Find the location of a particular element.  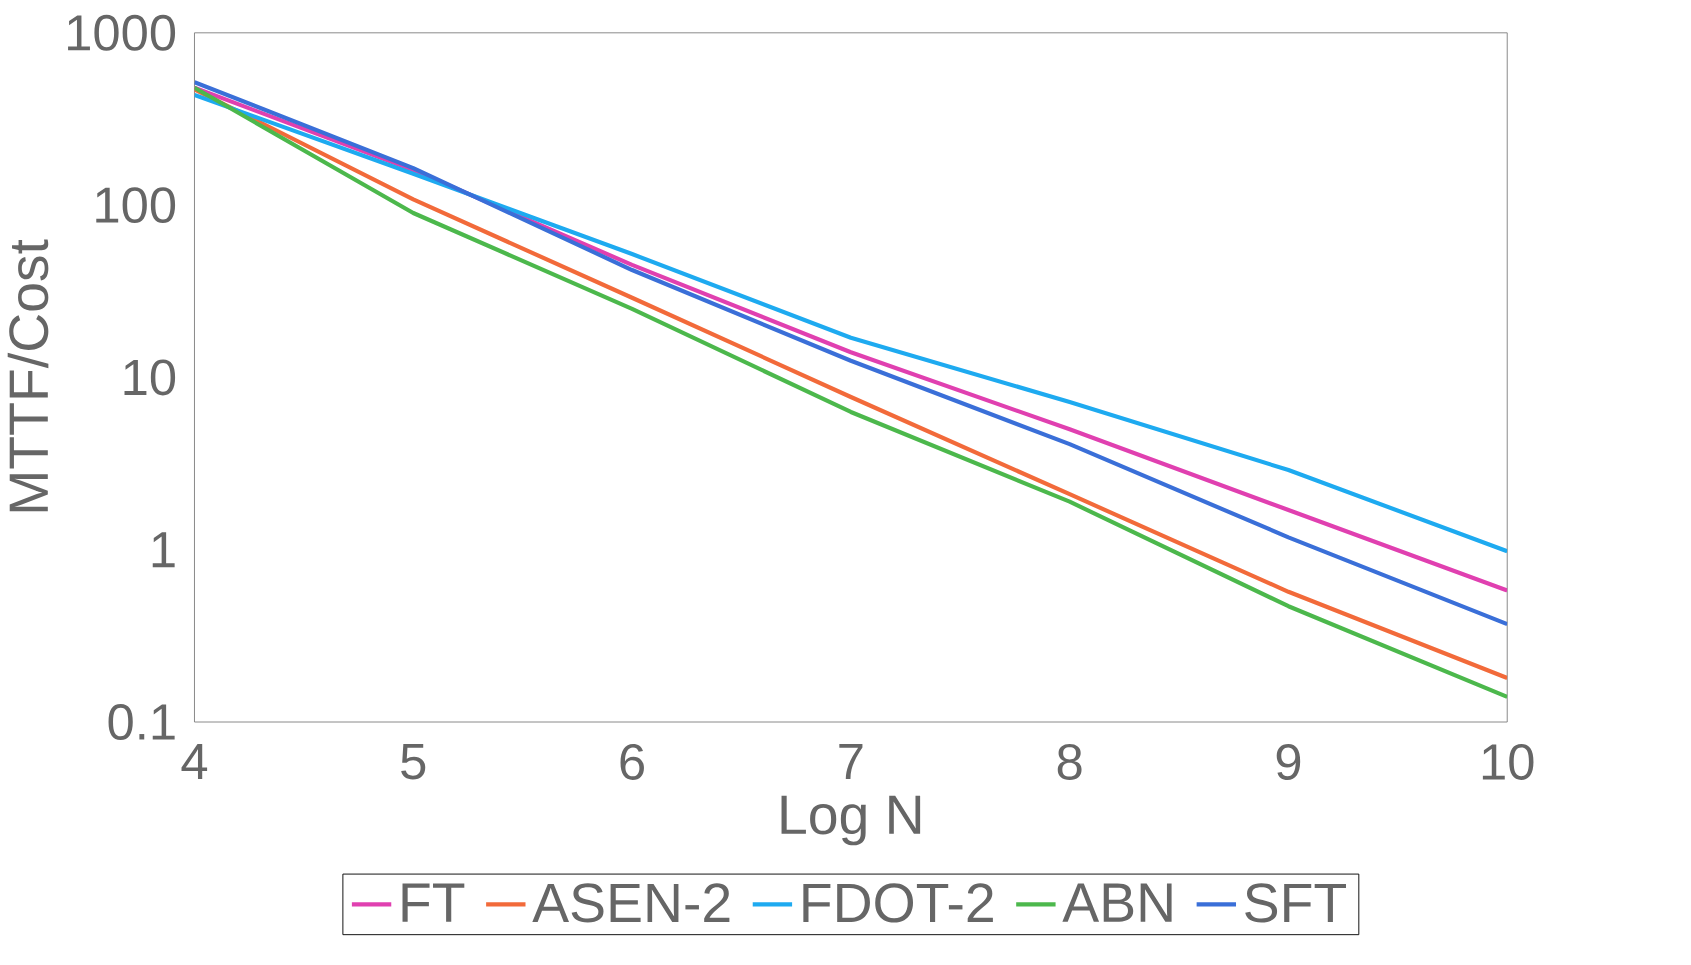

y-axis-title: MTTF/Cost is located at coordinates (28, 375).